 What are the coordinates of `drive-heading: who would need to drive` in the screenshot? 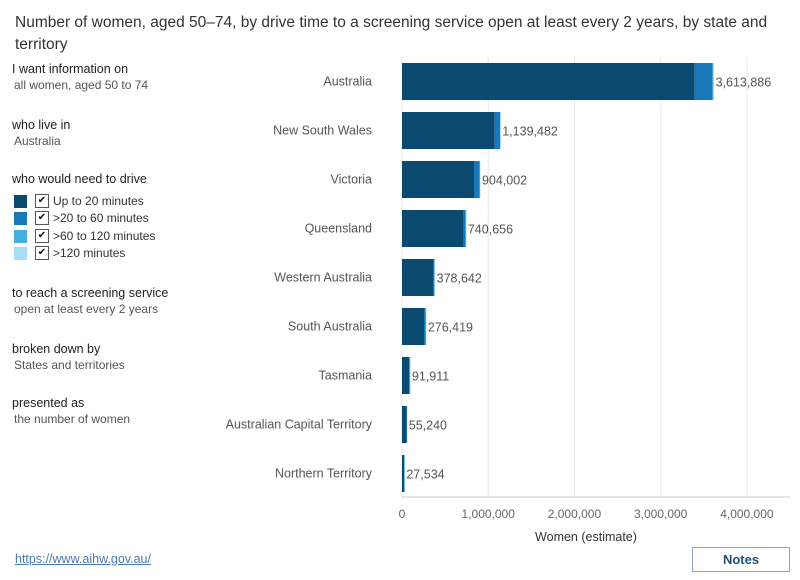 It's located at (79, 179).